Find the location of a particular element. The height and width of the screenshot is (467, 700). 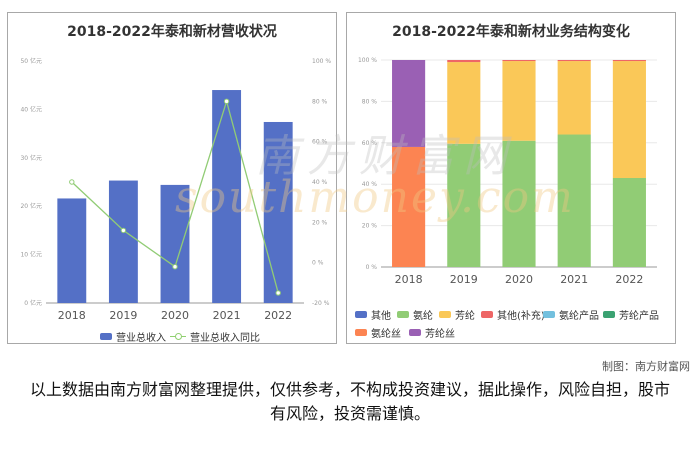

left-axis-tick: 20 亿元 is located at coordinates (31, 206).